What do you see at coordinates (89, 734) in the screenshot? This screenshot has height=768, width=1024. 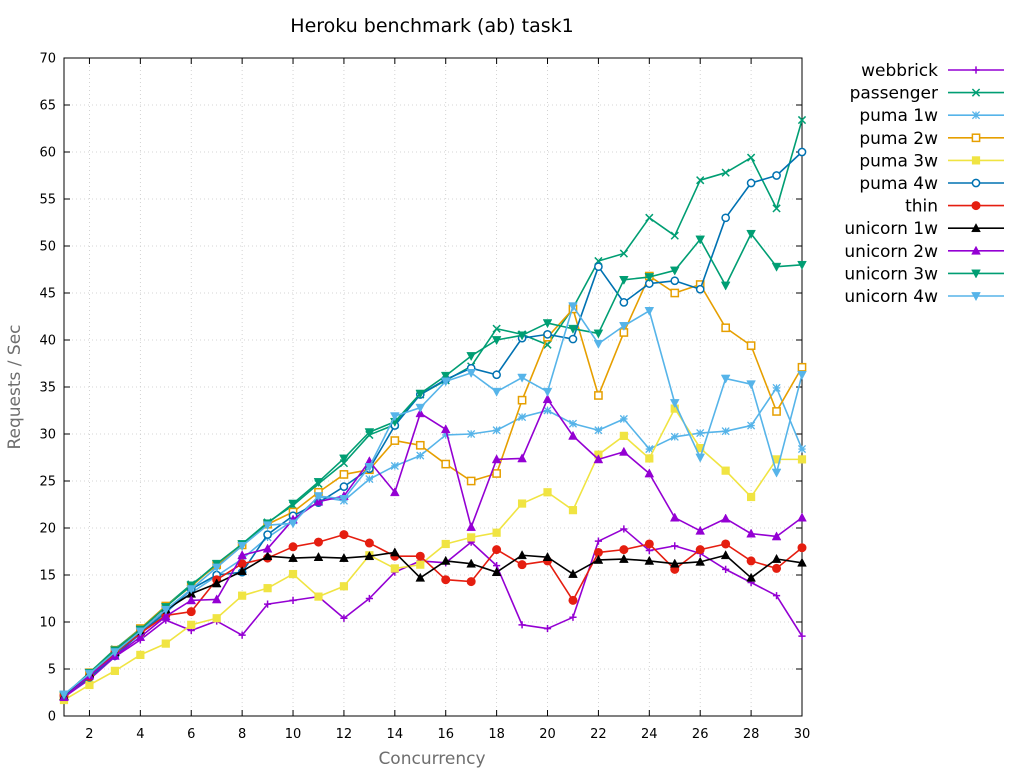 I see `x-tick-label: 2` at bounding box center [89, 734].